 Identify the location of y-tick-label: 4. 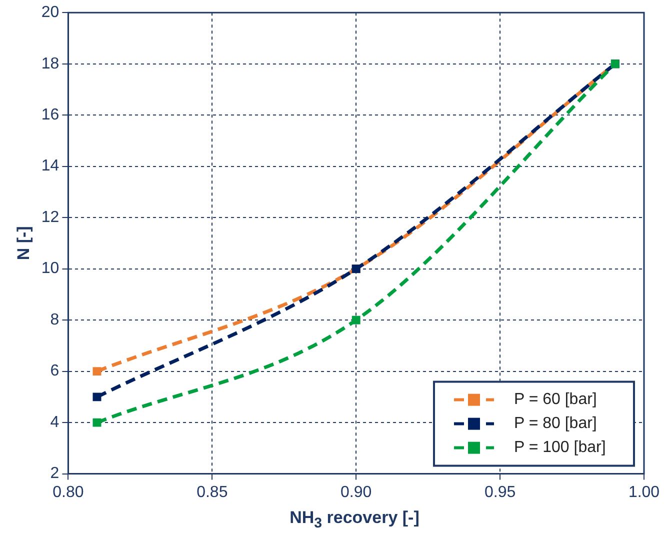
(55, 422).